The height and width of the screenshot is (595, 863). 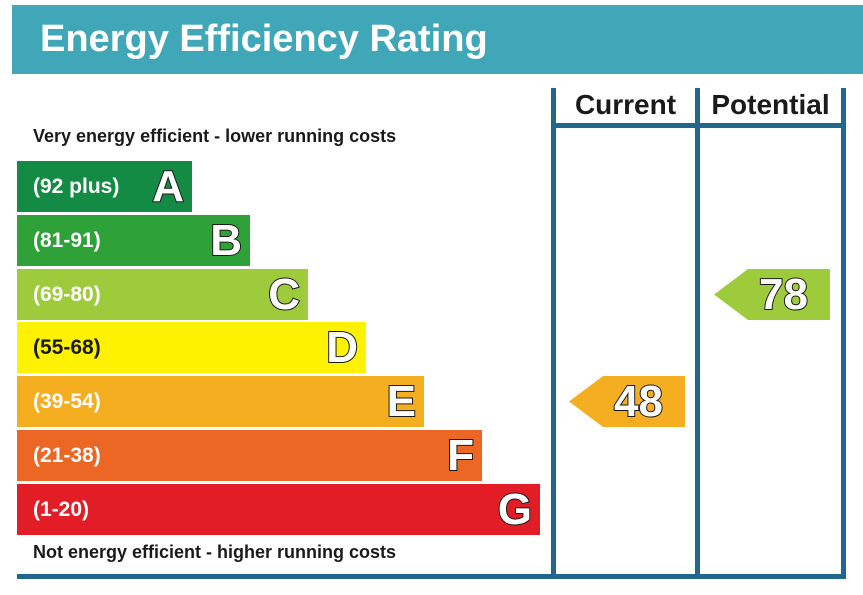 What do you see at coordinates (76, 186) in the screenshot?
I see `band-a-range: (92 plus)` at bounding box center [76, 186].